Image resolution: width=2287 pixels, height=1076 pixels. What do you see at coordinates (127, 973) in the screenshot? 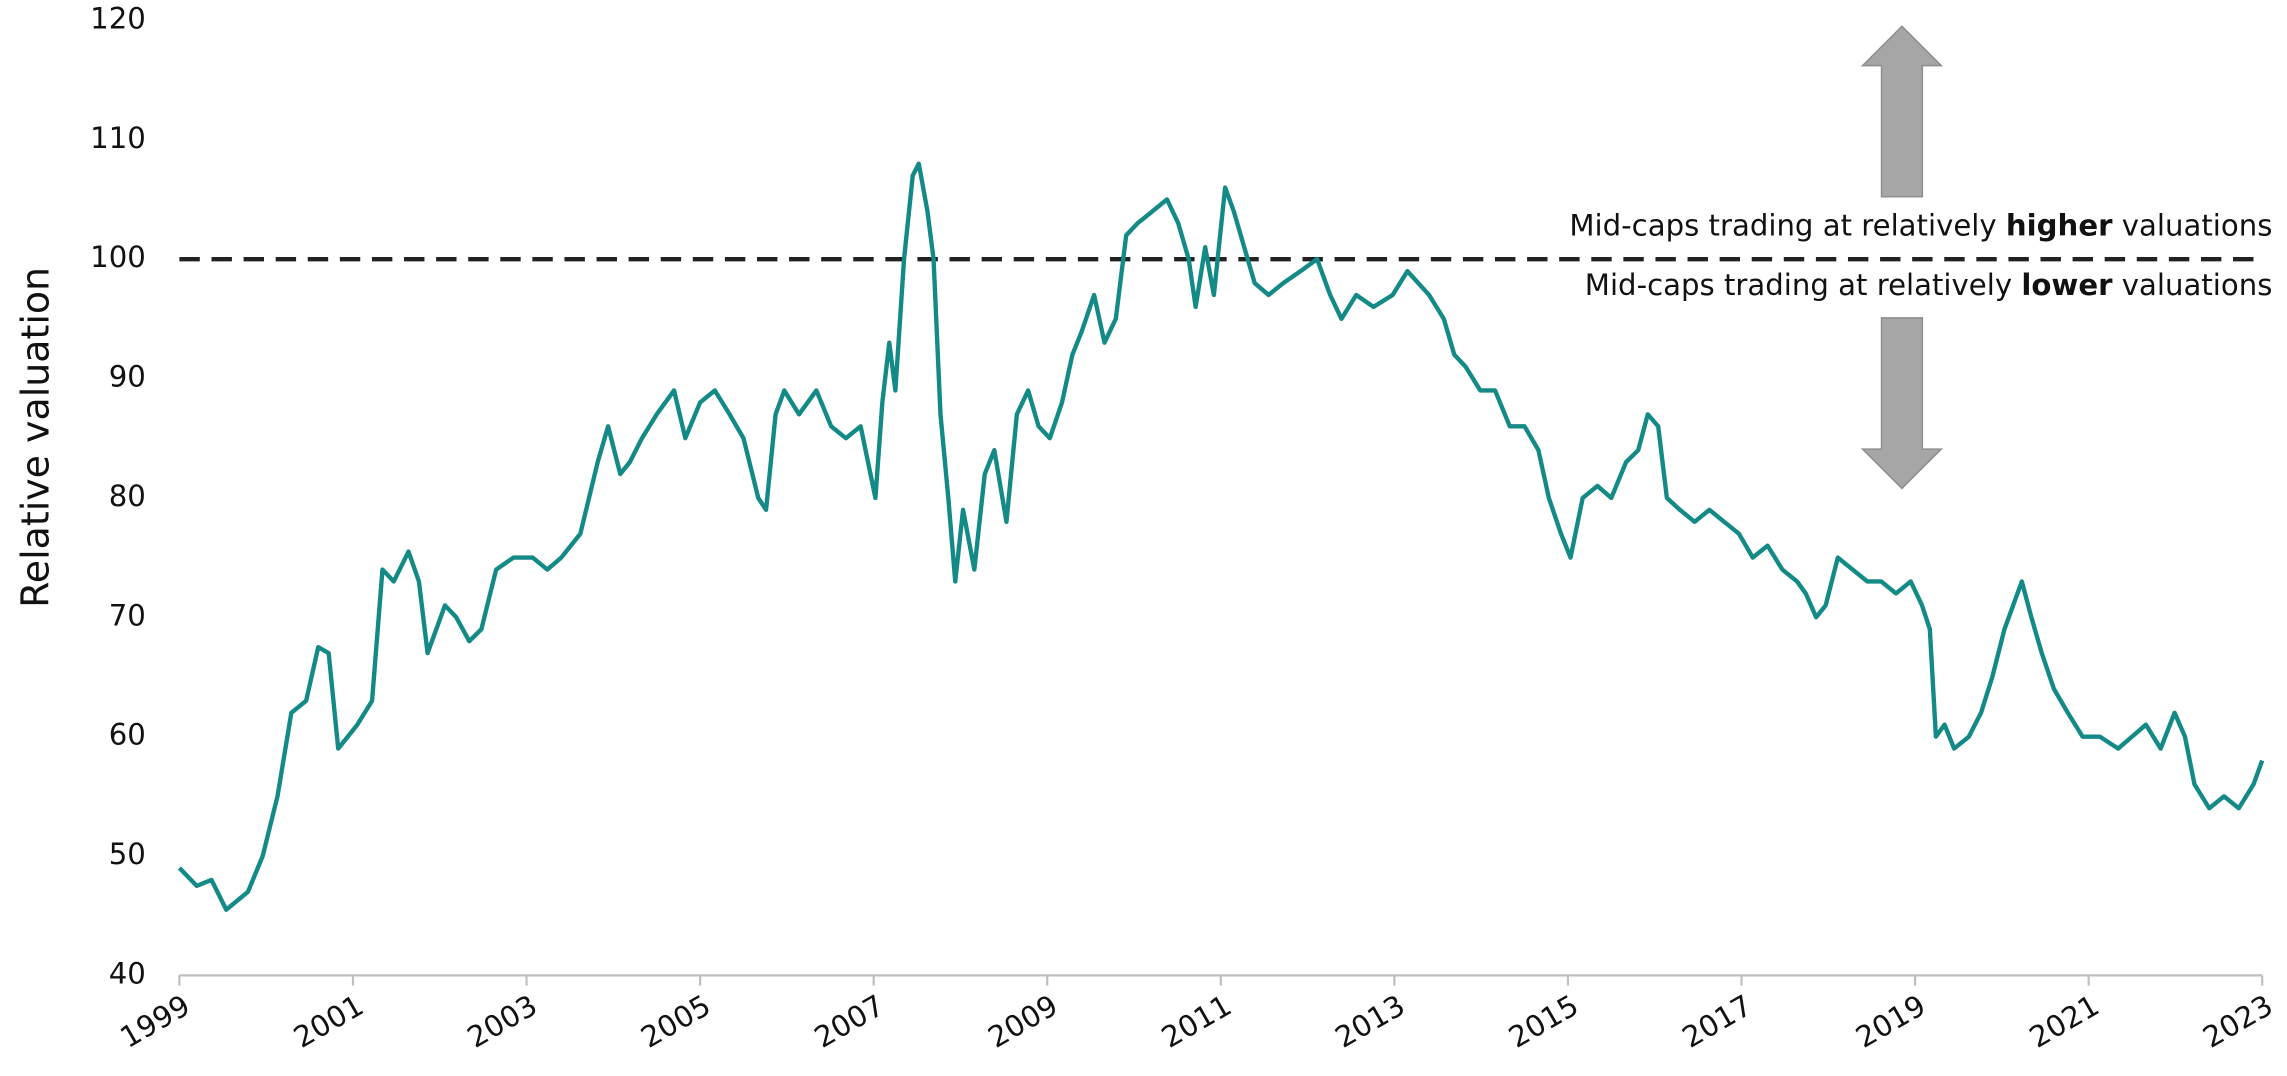
I see `y-tick-label: 40` at bounding box center [127, 973].